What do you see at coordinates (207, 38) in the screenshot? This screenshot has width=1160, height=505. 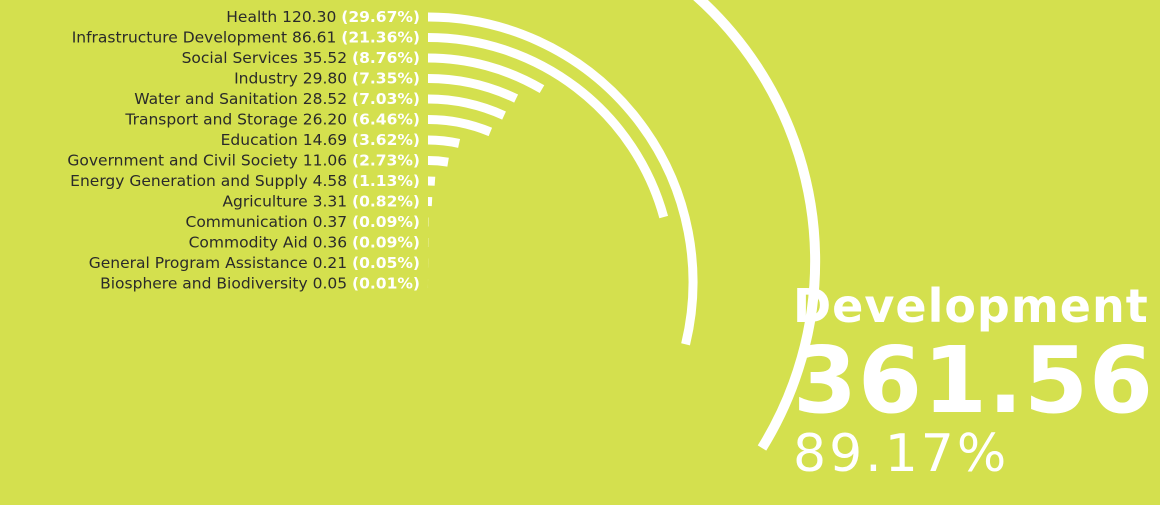 I see `category-text: Infrastructure Development 86.61` at bounding box center [207, 38].